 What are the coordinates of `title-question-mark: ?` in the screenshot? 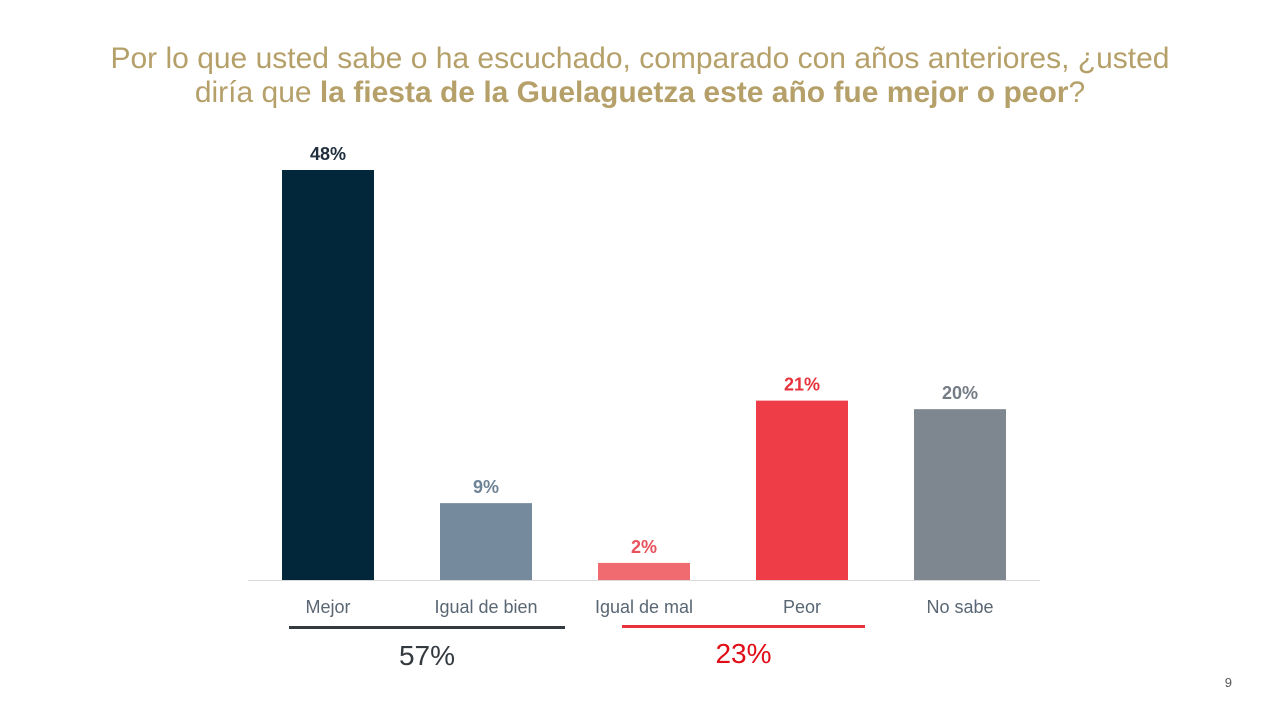 It's located at (1077, 92).